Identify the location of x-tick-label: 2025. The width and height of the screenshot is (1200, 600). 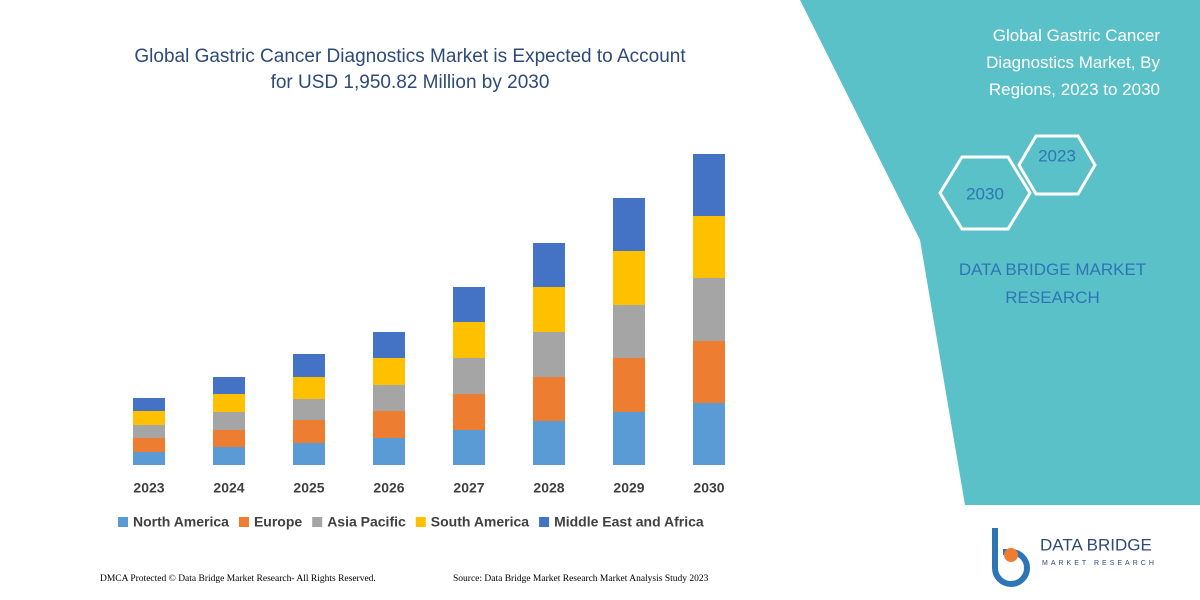
(308, 488).